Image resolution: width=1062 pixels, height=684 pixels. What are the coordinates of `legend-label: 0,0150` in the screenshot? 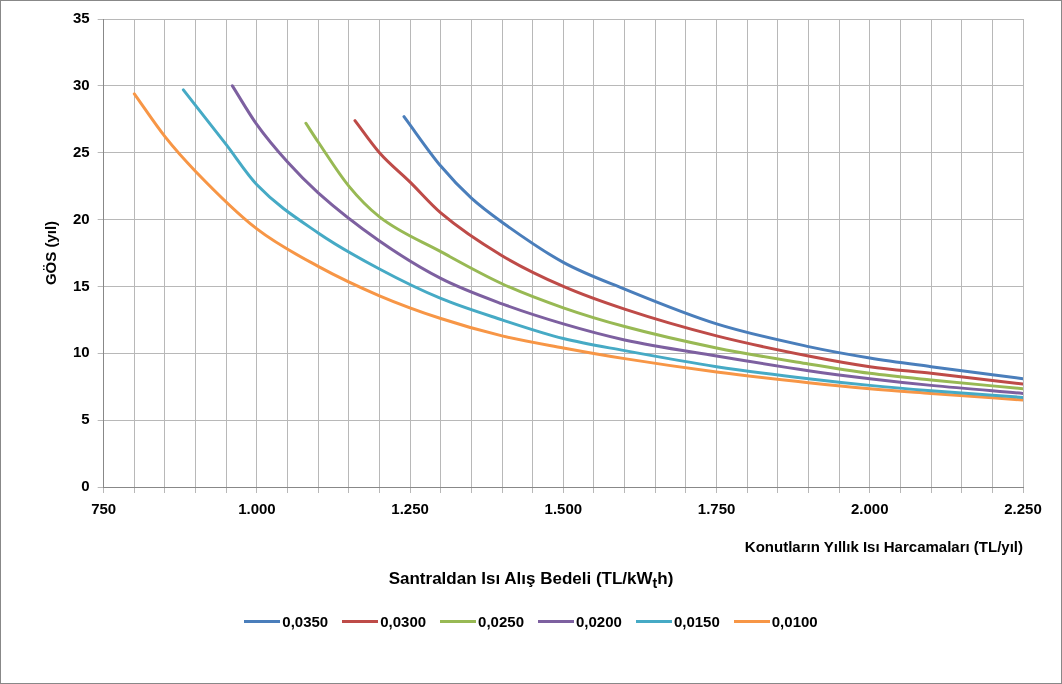 It's located at (696, 622).